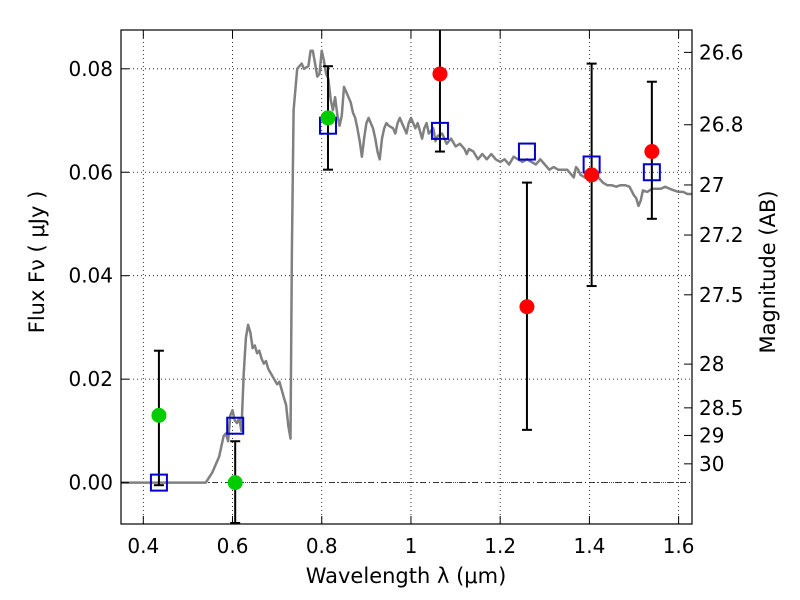  What do you see at coordinates (500, 546) in the screenshot?
I see `x-tick-label: 1.2` at bounding box center [500, 546].